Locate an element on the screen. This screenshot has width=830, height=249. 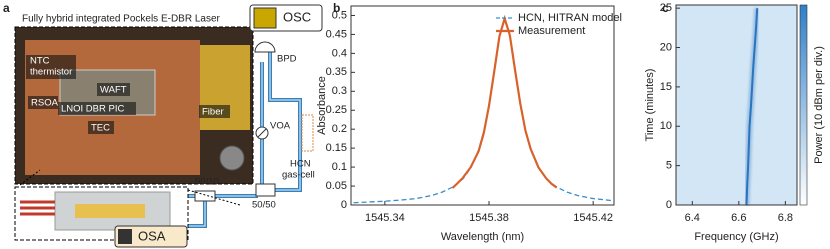
x-tick-label: 1545.34 is located at coordinates (385, 218).